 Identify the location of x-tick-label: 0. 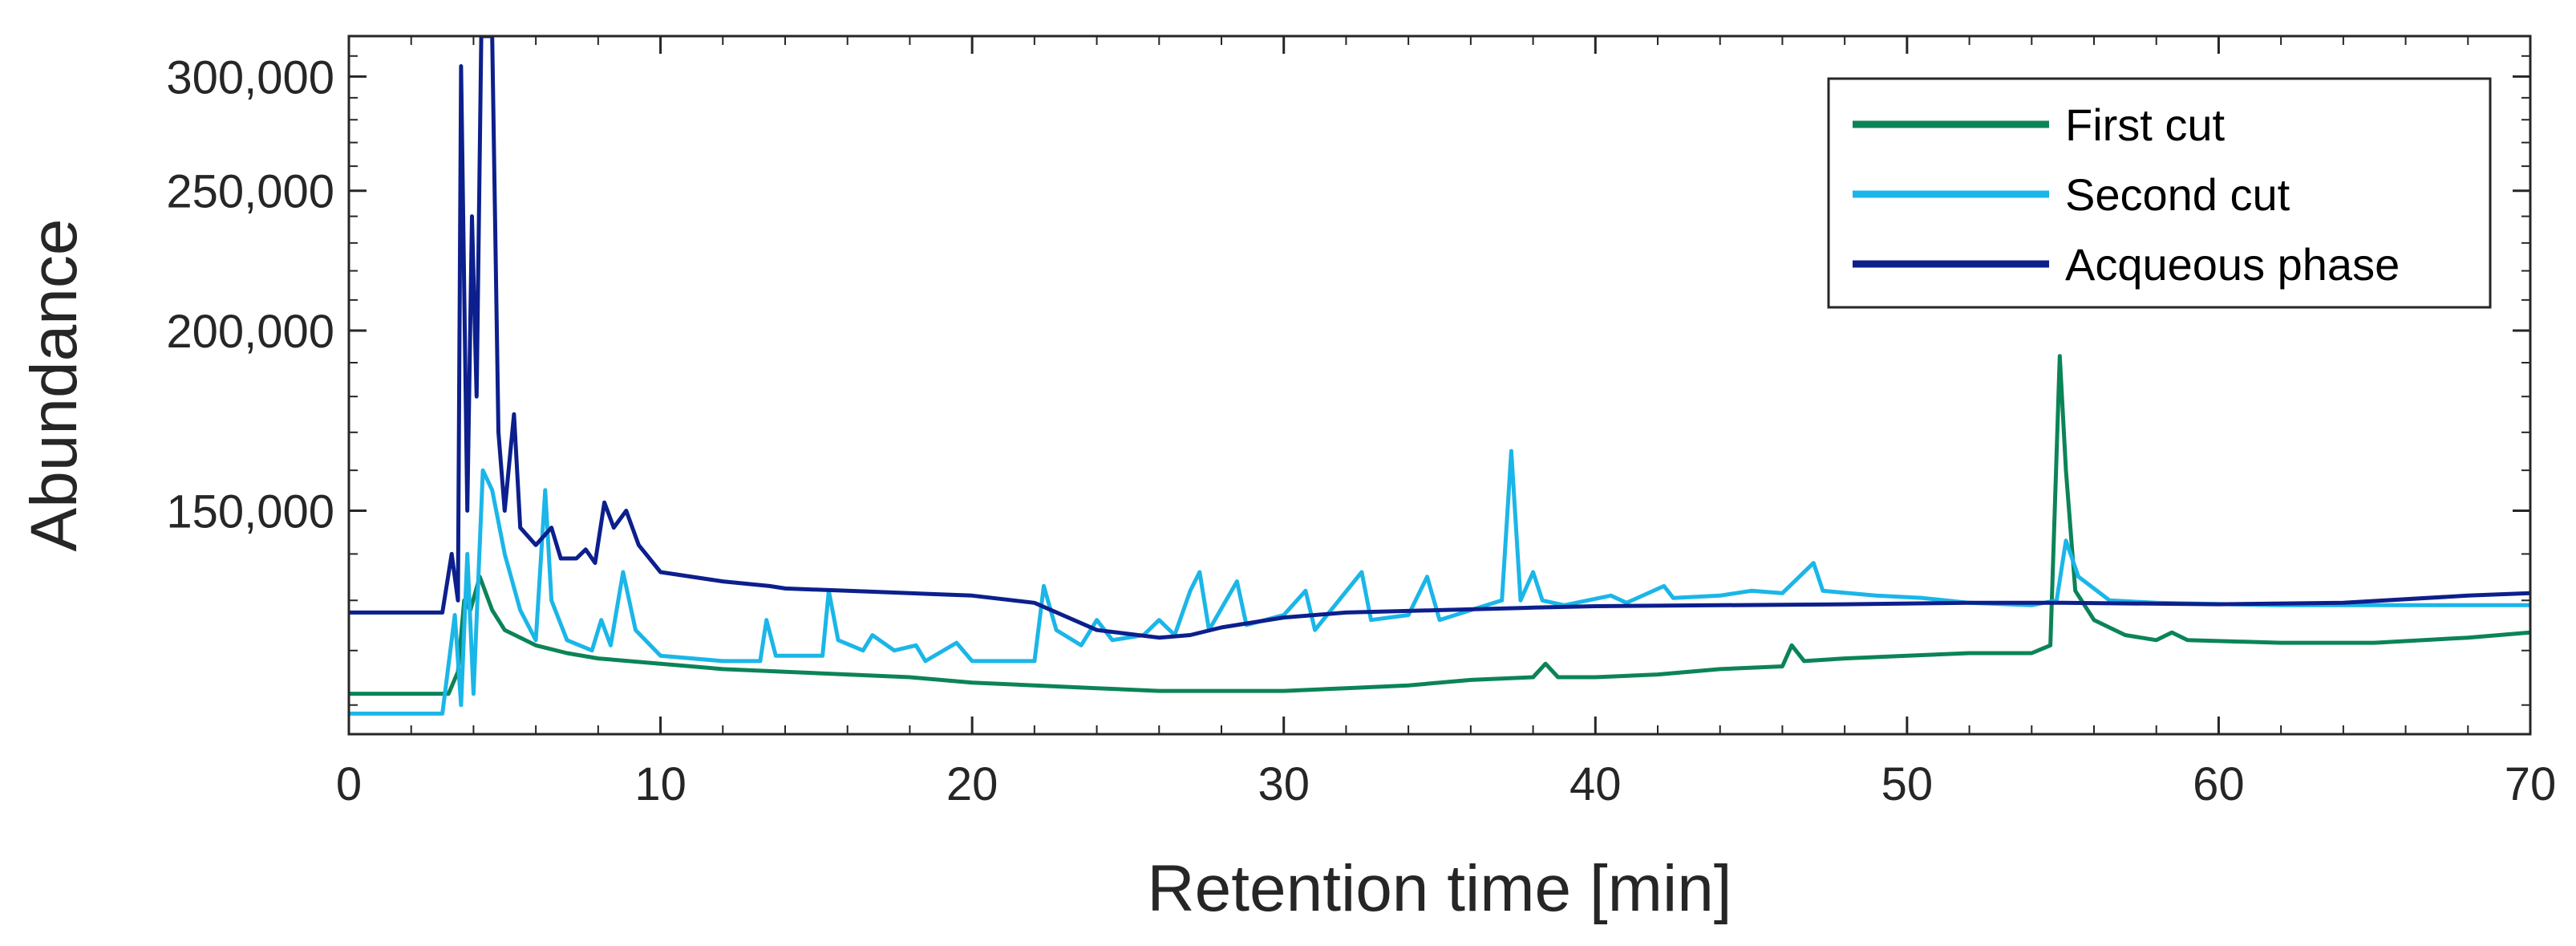
(349, 784).